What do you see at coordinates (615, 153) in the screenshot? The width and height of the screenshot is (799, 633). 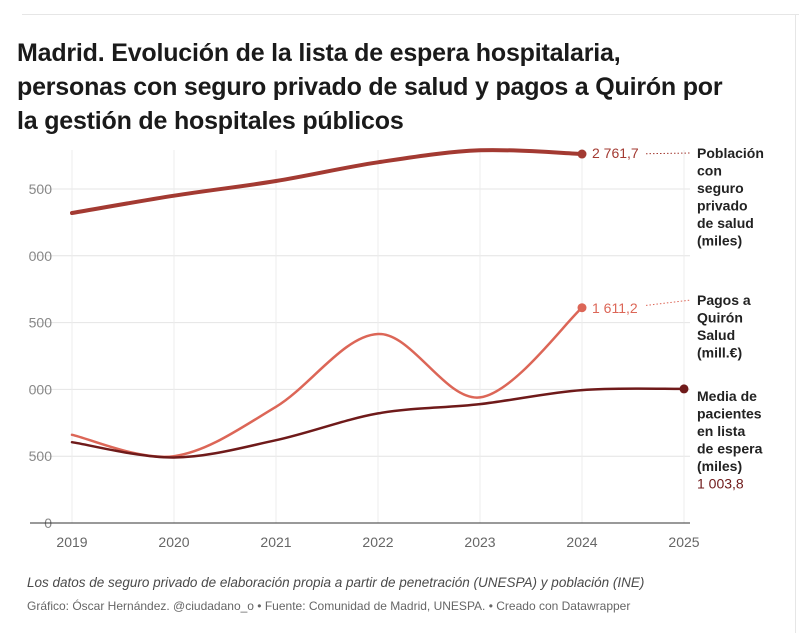 I see `series-value-label-1: 2 761,7` at bounding box center [615, 153].